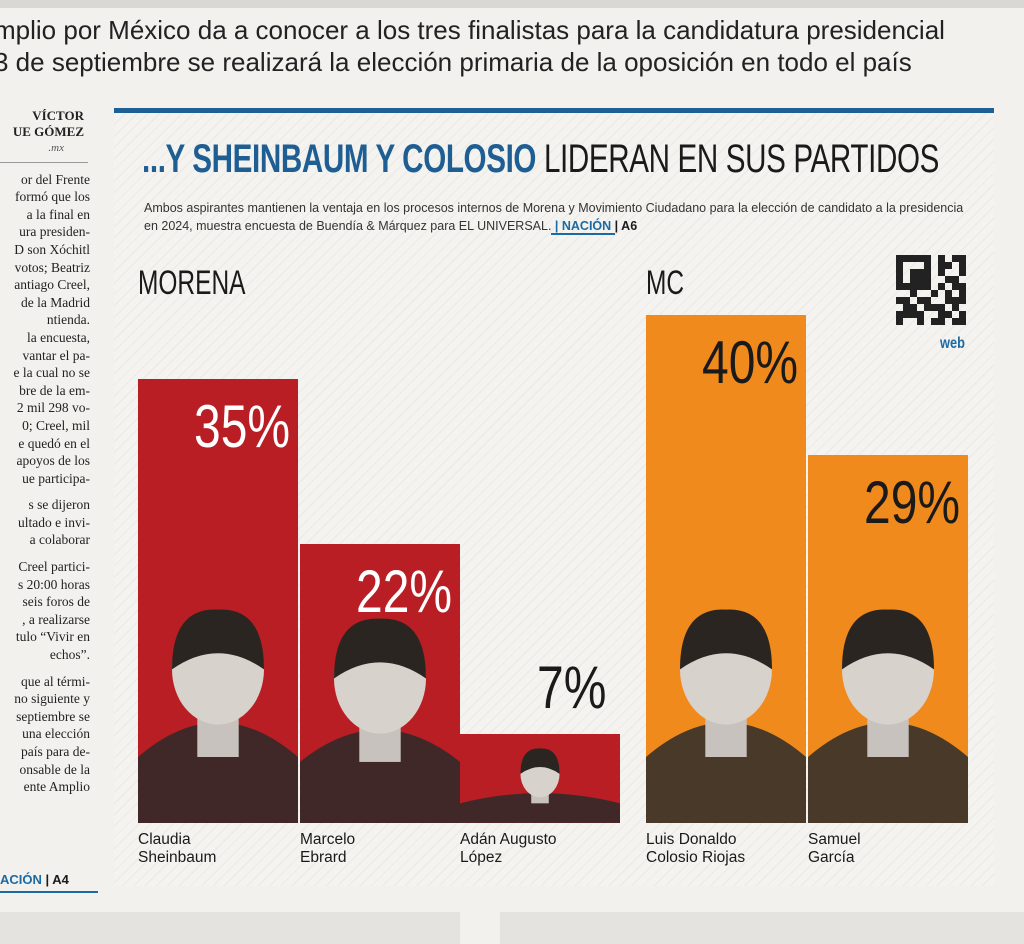 Image resolution: width=1024 pixels, height=944 pixels. Describe the element at coordinates (481, 857) in the screenshot. I see `candidate-name-line-2: López` at that location.